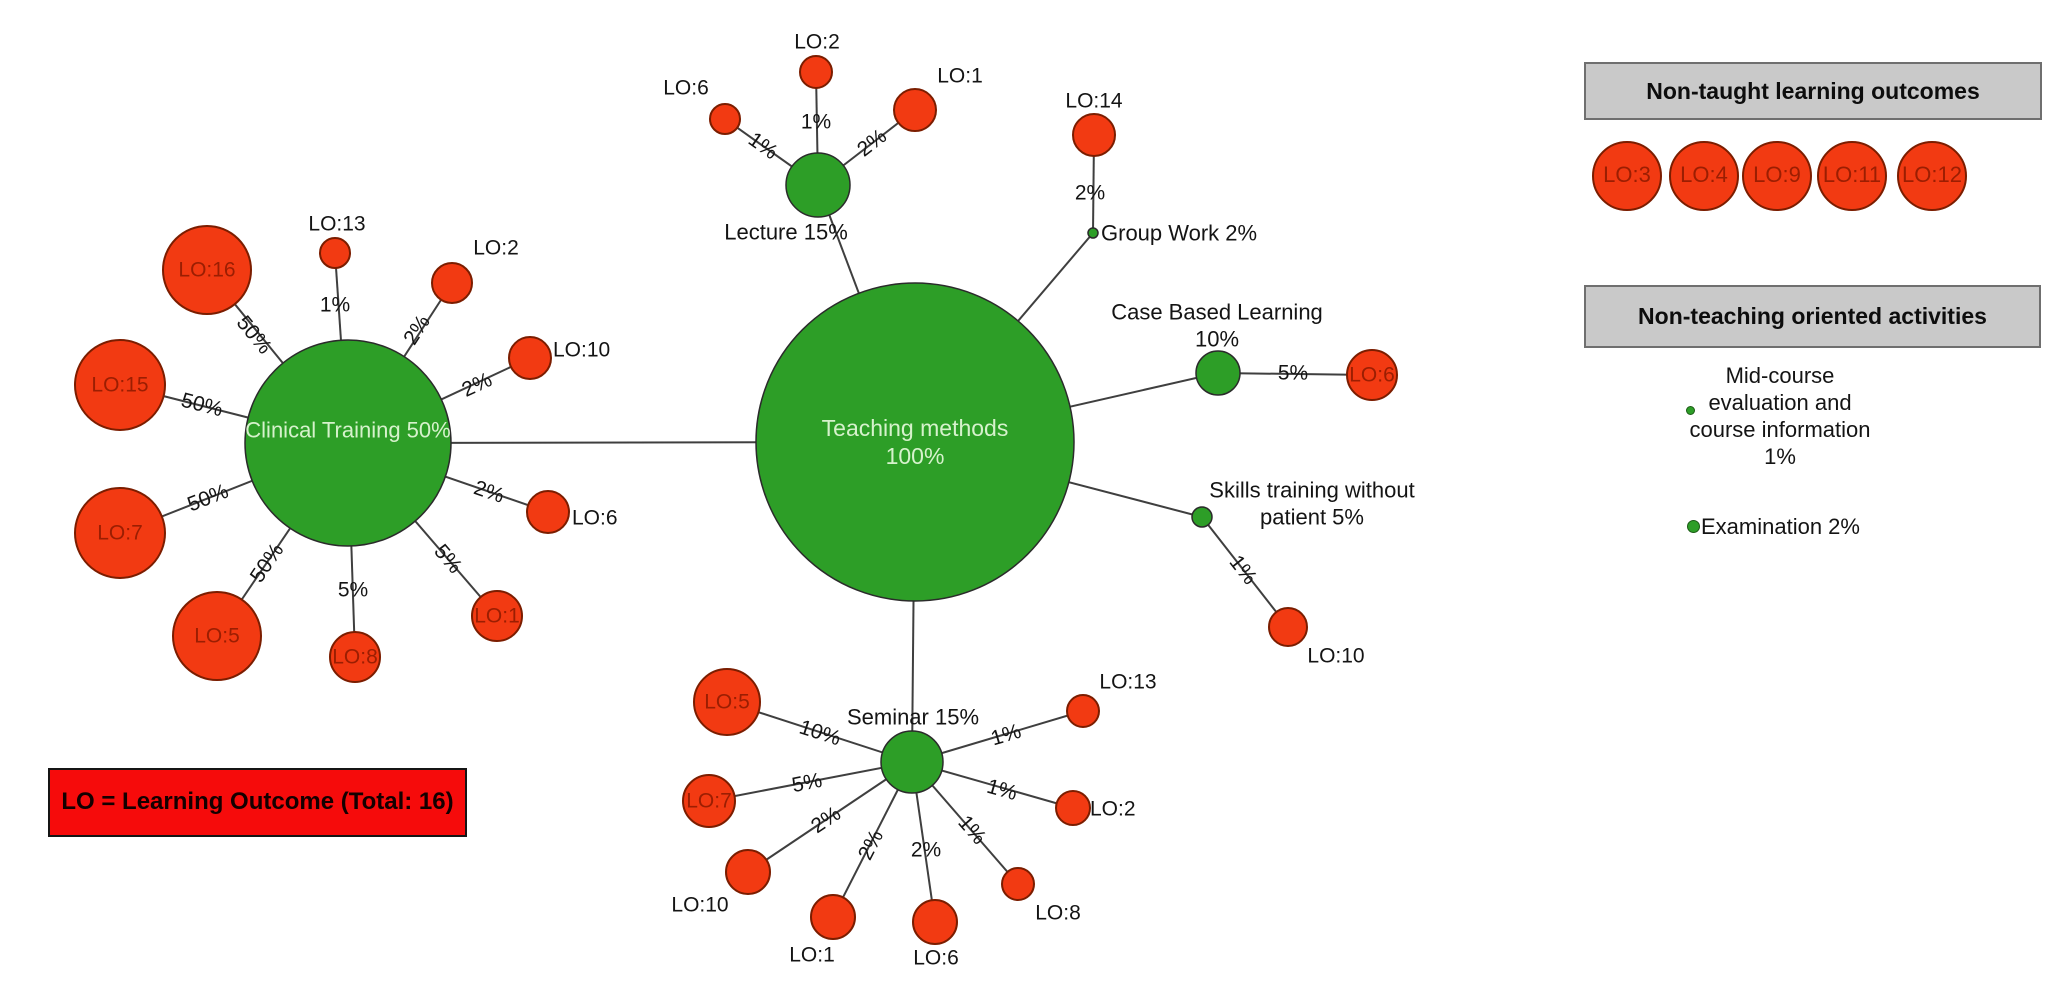 The height and width of the screenshot is (1001, 2059). Describe the element at coordinates (1218, 373) in the screenshot. I see `method-node-casebased` at that location.